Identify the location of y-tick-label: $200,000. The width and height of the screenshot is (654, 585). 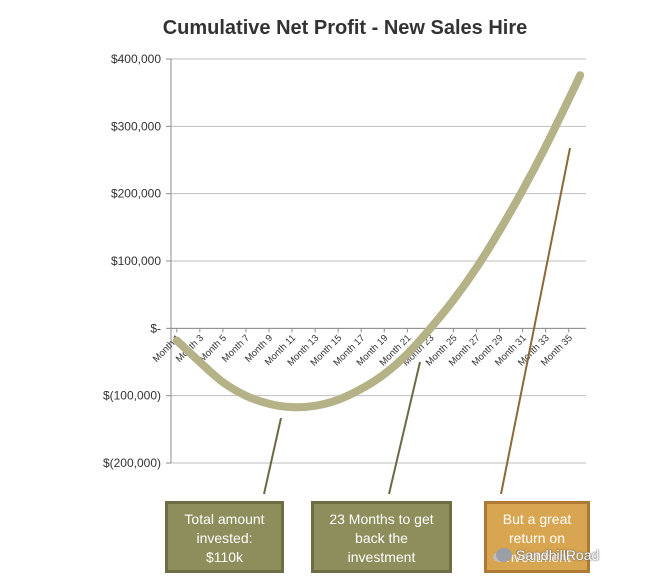
(136, 194).